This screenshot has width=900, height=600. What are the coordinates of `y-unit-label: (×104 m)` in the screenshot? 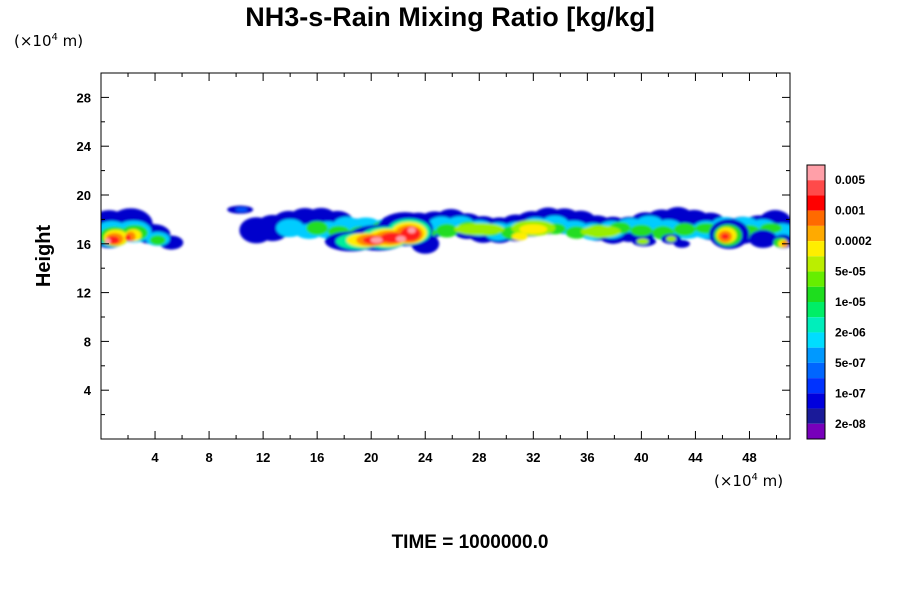 It's located at (49, 41).